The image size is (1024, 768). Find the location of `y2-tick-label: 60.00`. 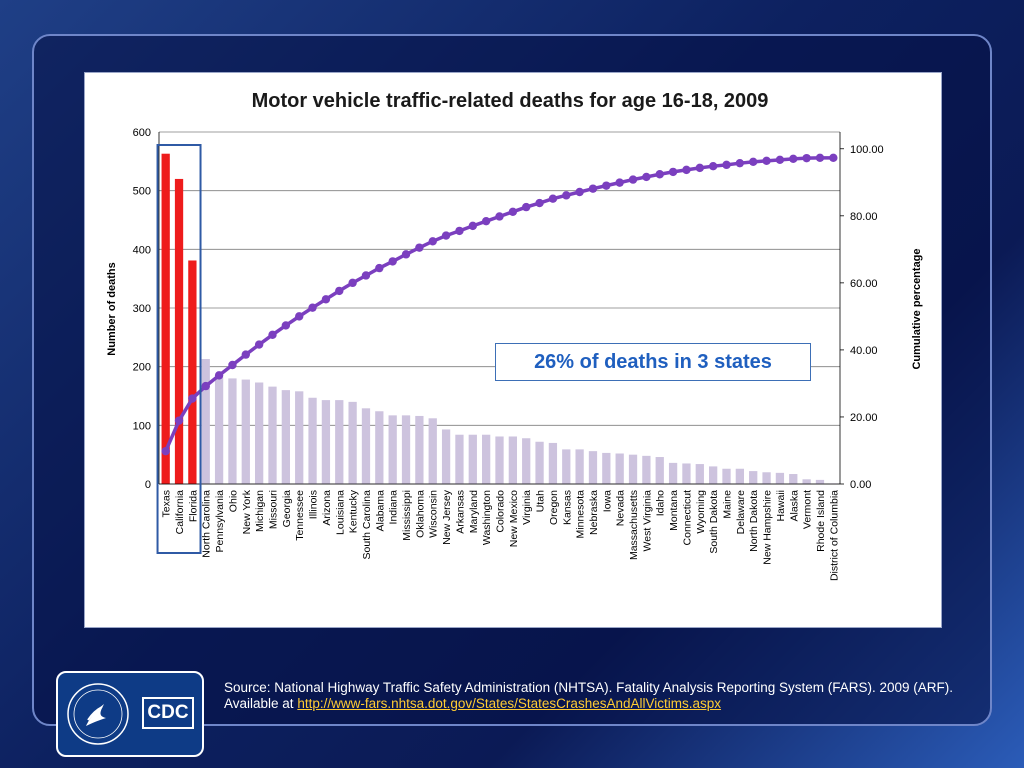

y2-tick-label: 60.00 is located at coordinates (864, 284).